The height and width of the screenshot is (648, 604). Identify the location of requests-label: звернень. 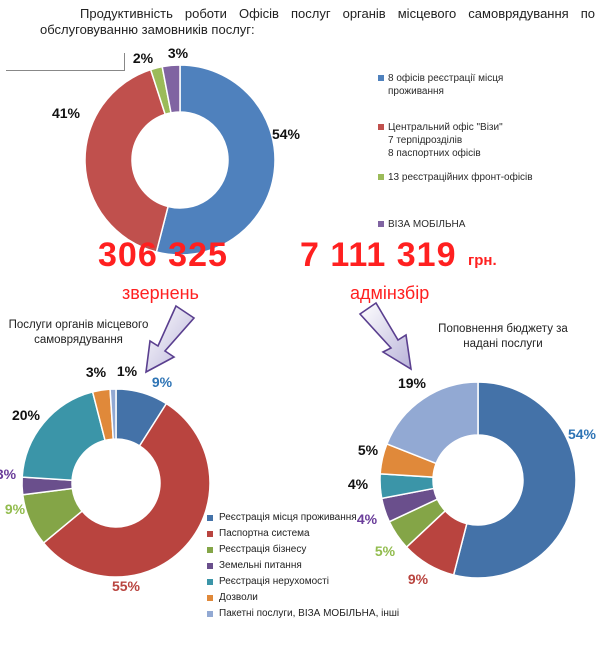
(160, 293).